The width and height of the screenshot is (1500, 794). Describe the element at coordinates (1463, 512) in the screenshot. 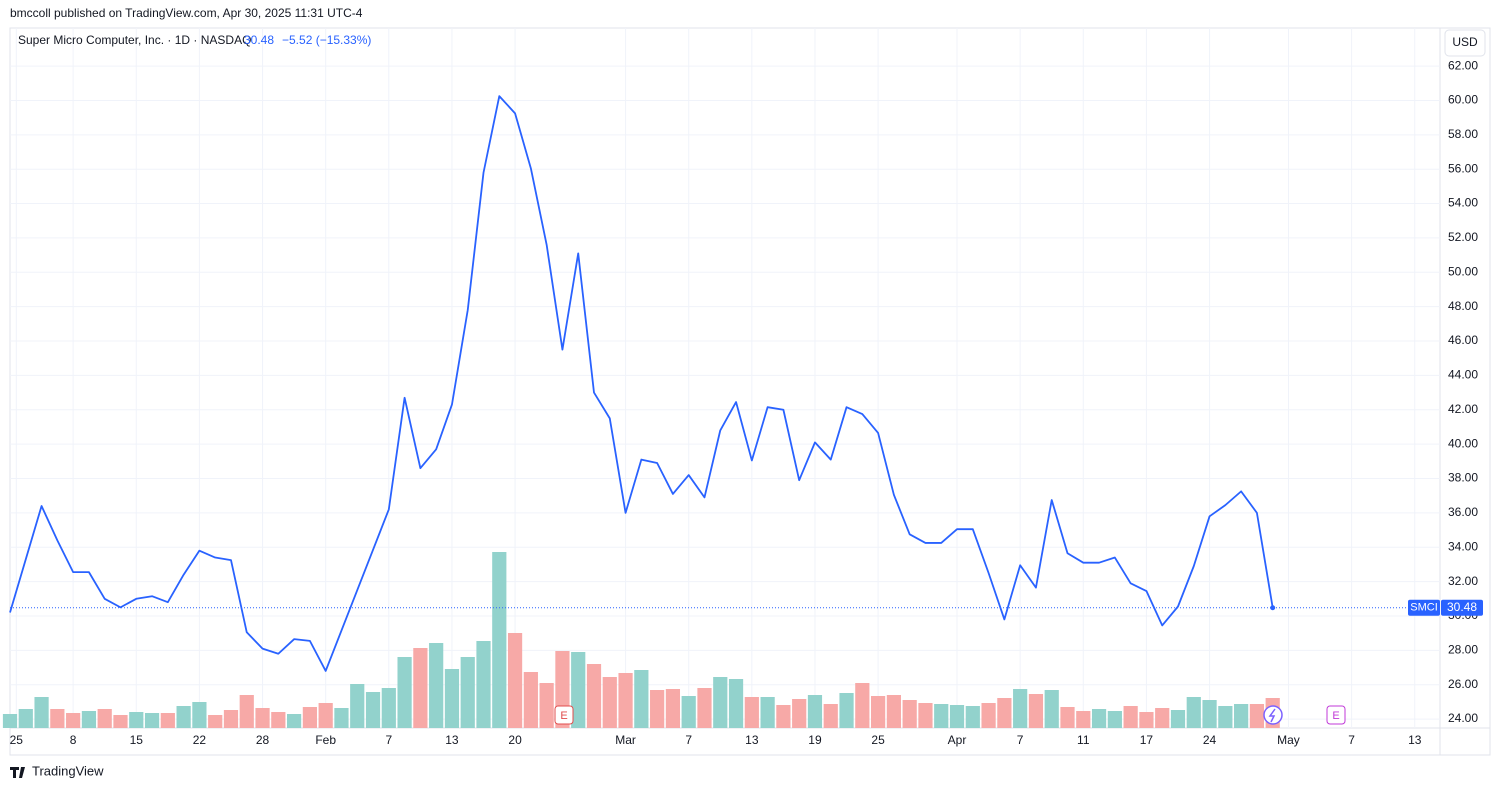

I see `y-tick-label: 36.00` at that location.